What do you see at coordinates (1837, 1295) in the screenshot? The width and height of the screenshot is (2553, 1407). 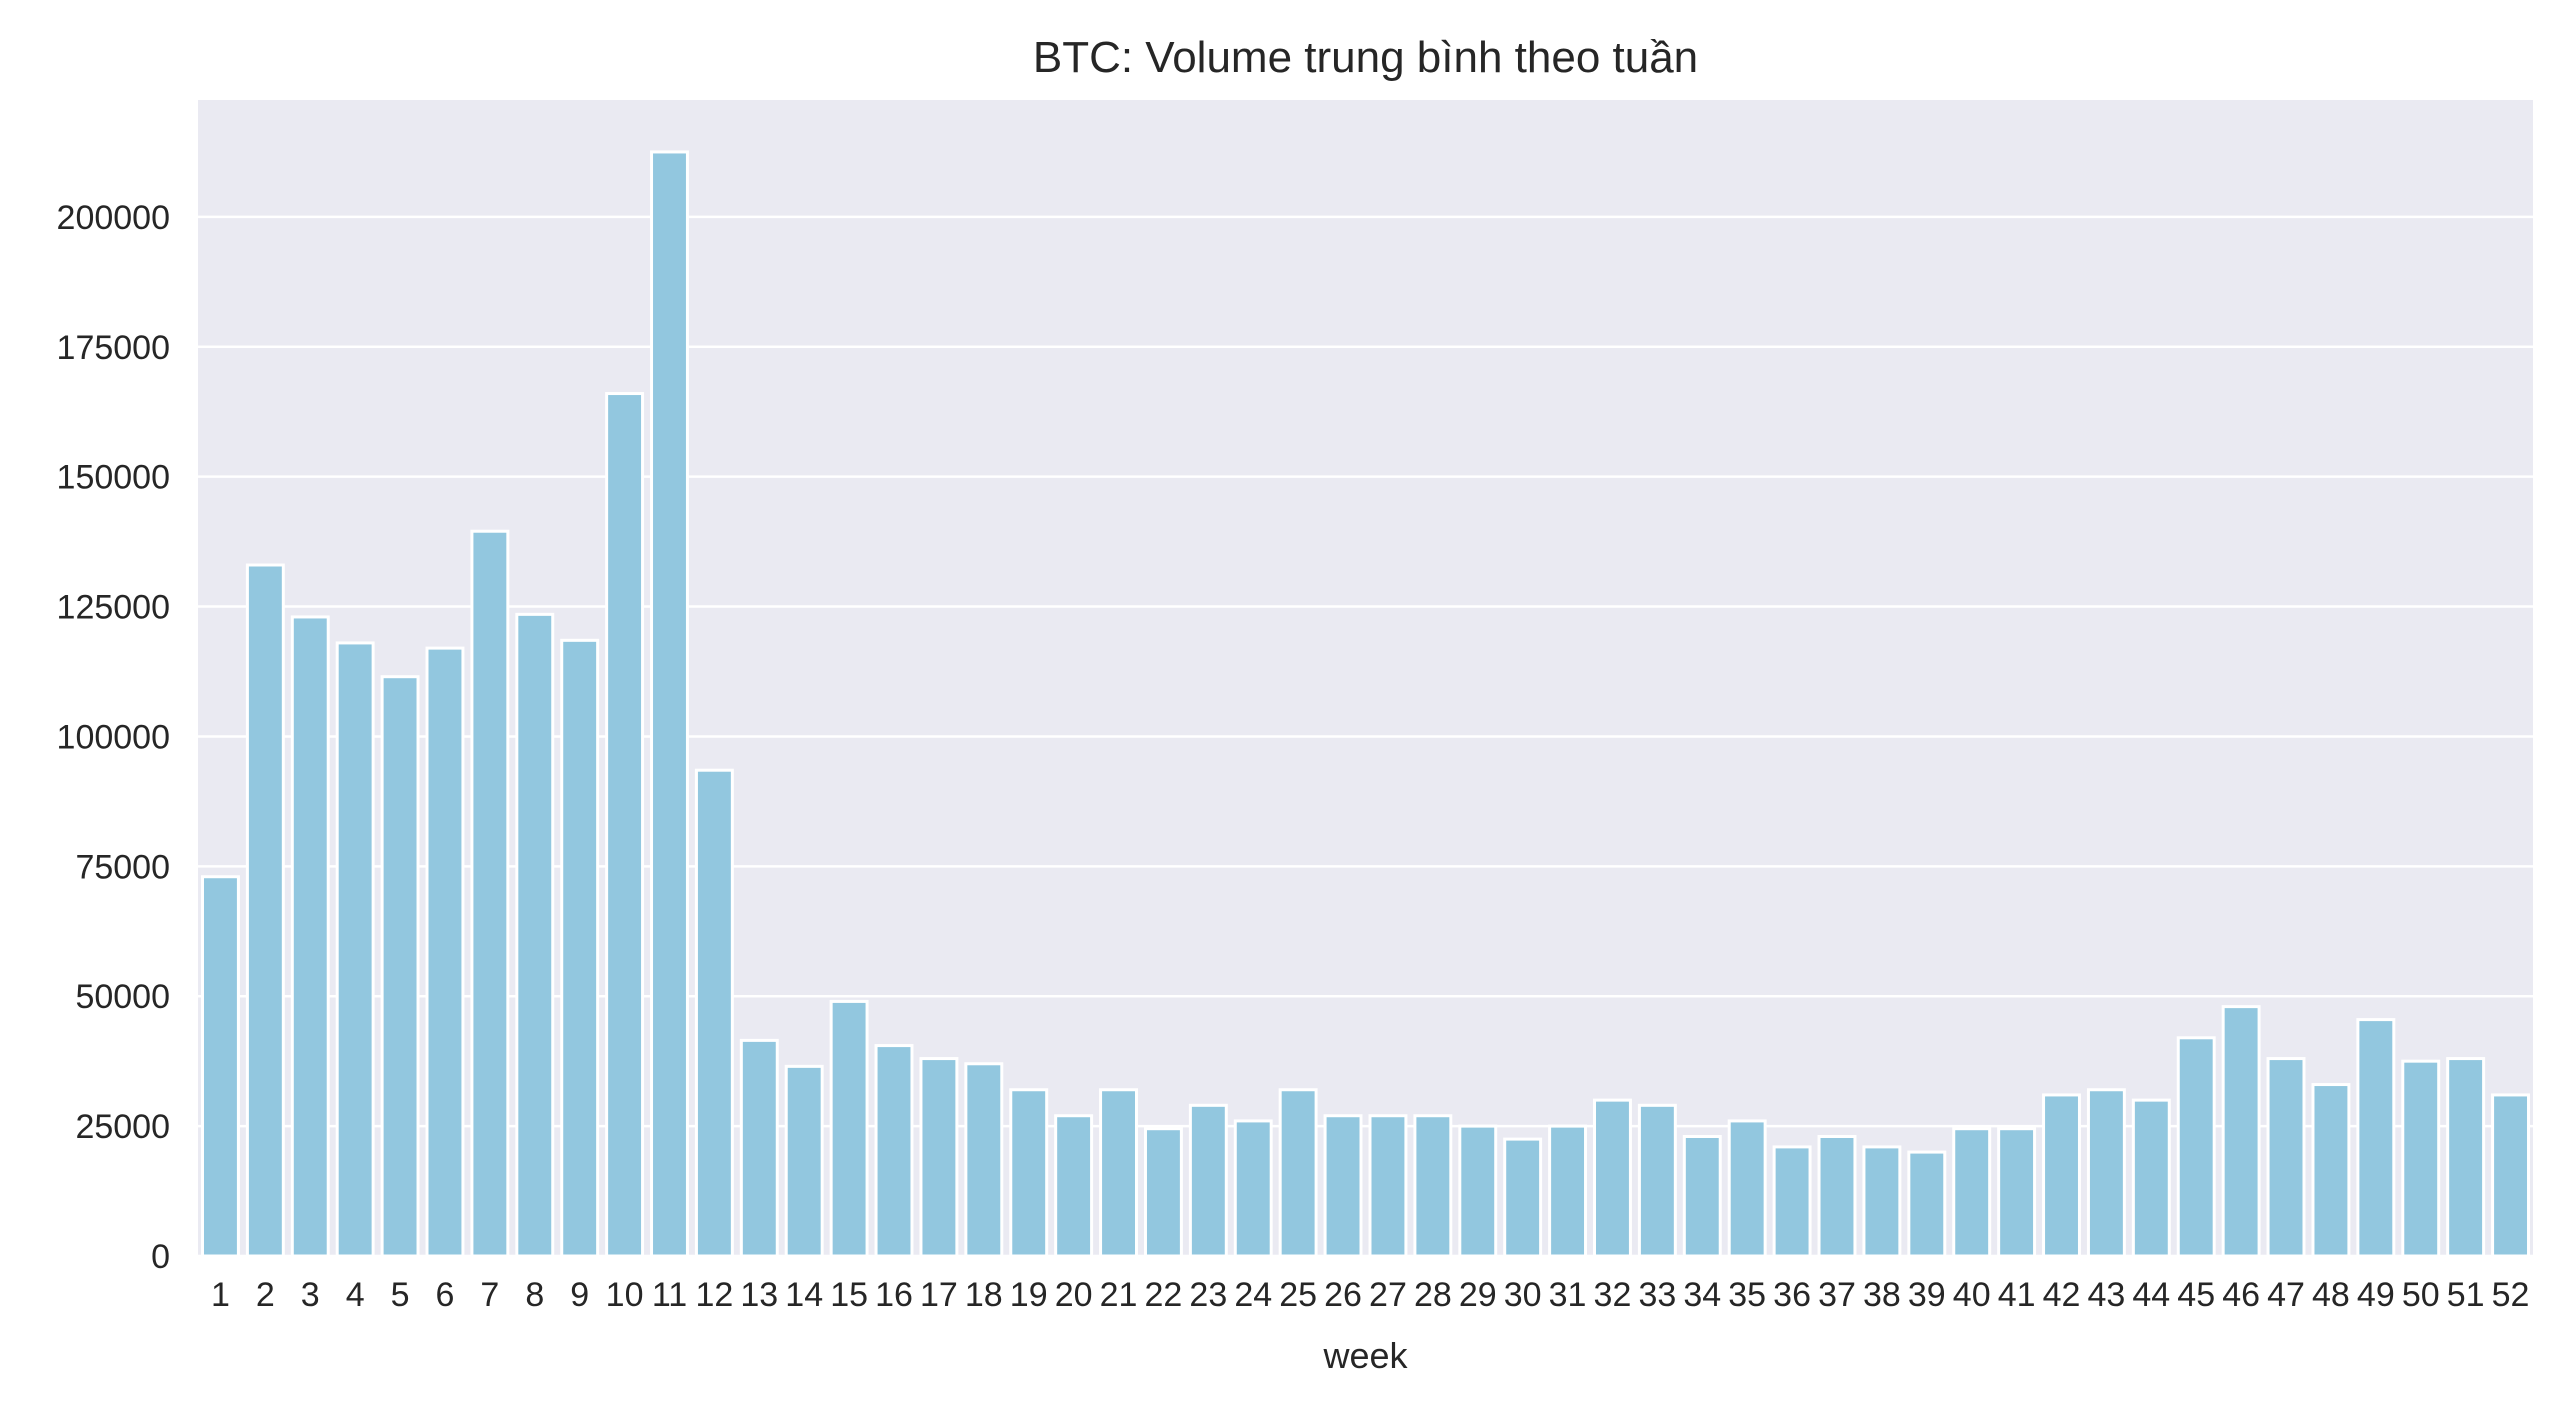 I see `x-tick-label: 37` at bounding box center [1837, 1295].